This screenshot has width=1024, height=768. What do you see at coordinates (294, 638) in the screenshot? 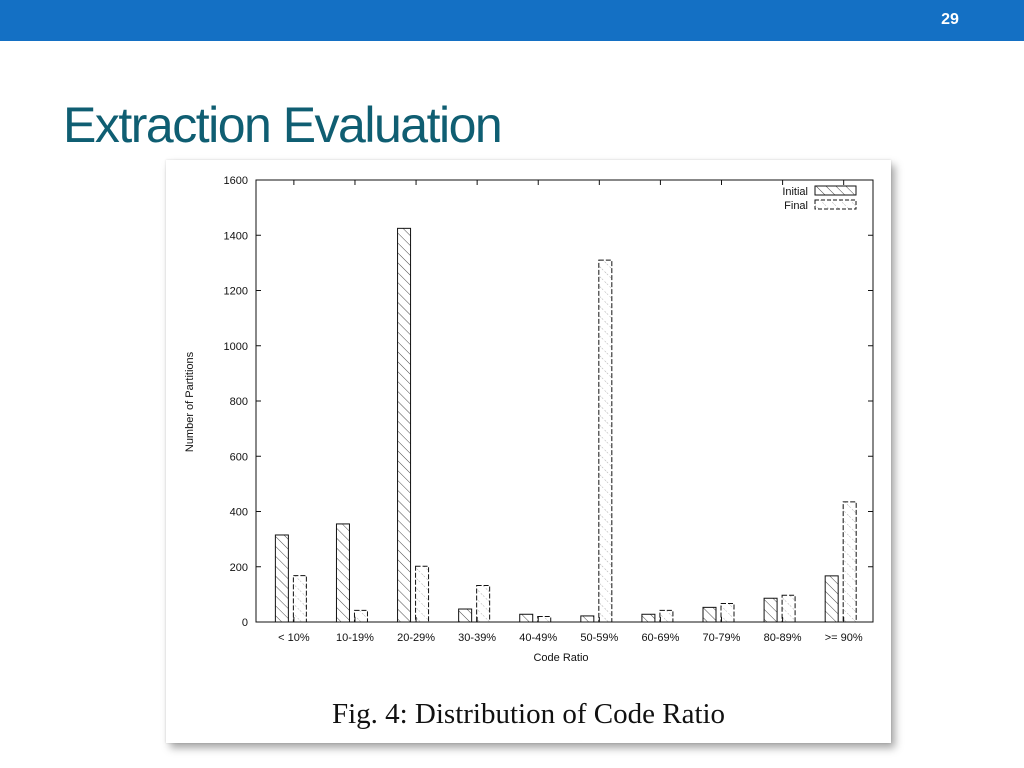
I see `x-tick-label: < 10%` at bounding box center [294, 638].